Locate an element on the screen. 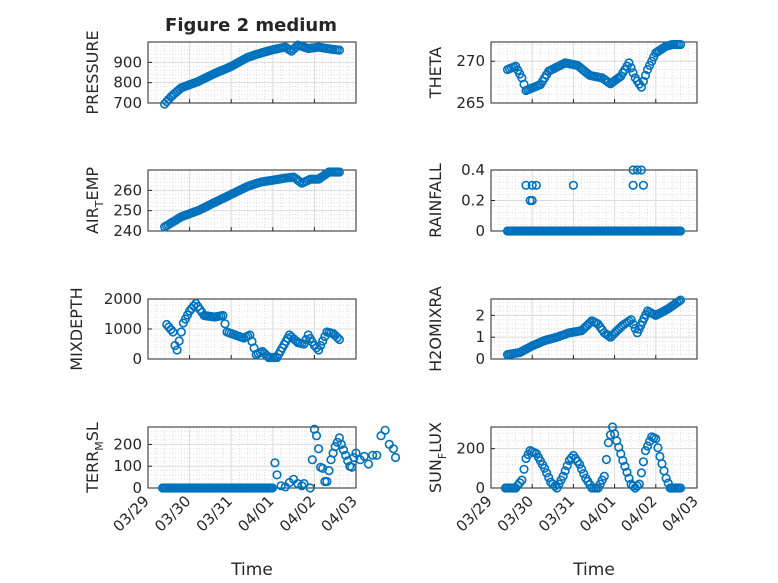 This screenshot has height=583, width=778. y-tick-label: 265 is located at coordinates (470, 103).